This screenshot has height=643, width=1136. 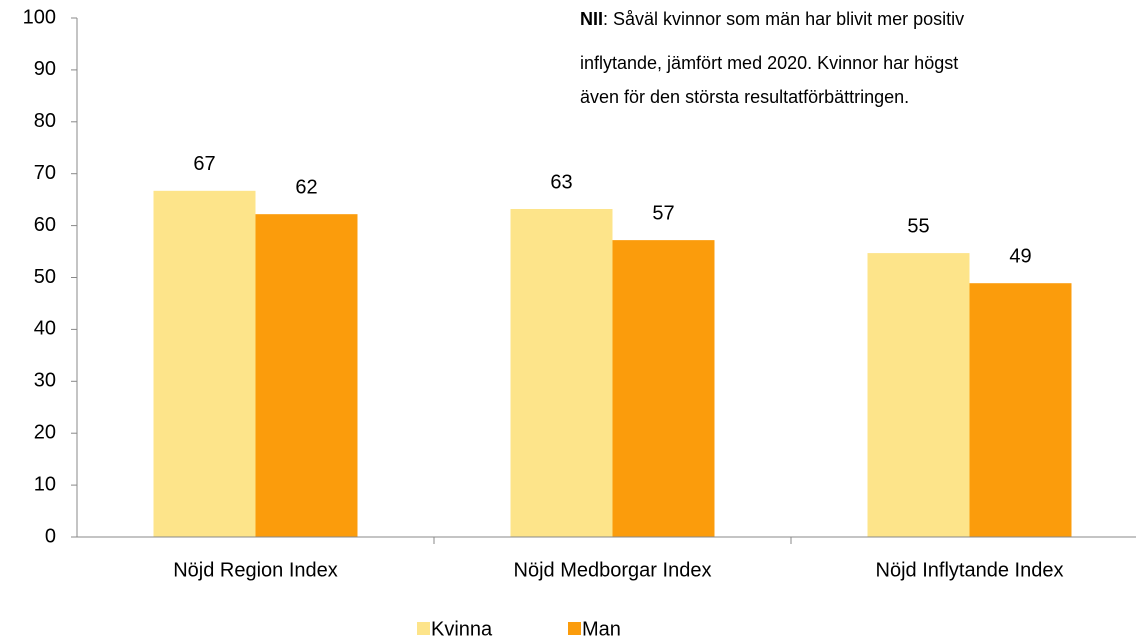 I want to click on x-tick-label: Nöjd Inflytande Index, so click(x=970, y=570).